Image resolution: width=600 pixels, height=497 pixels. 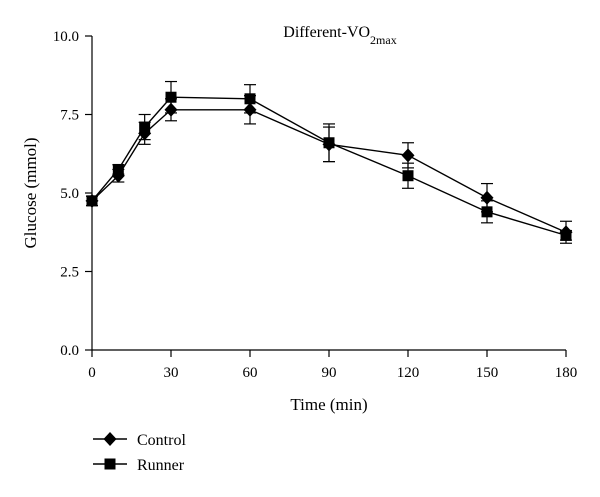 What do you see at coordinates (171, 373) in the screenshot?
I see `x-tick-label: 30` at bounding box center [171, 373].